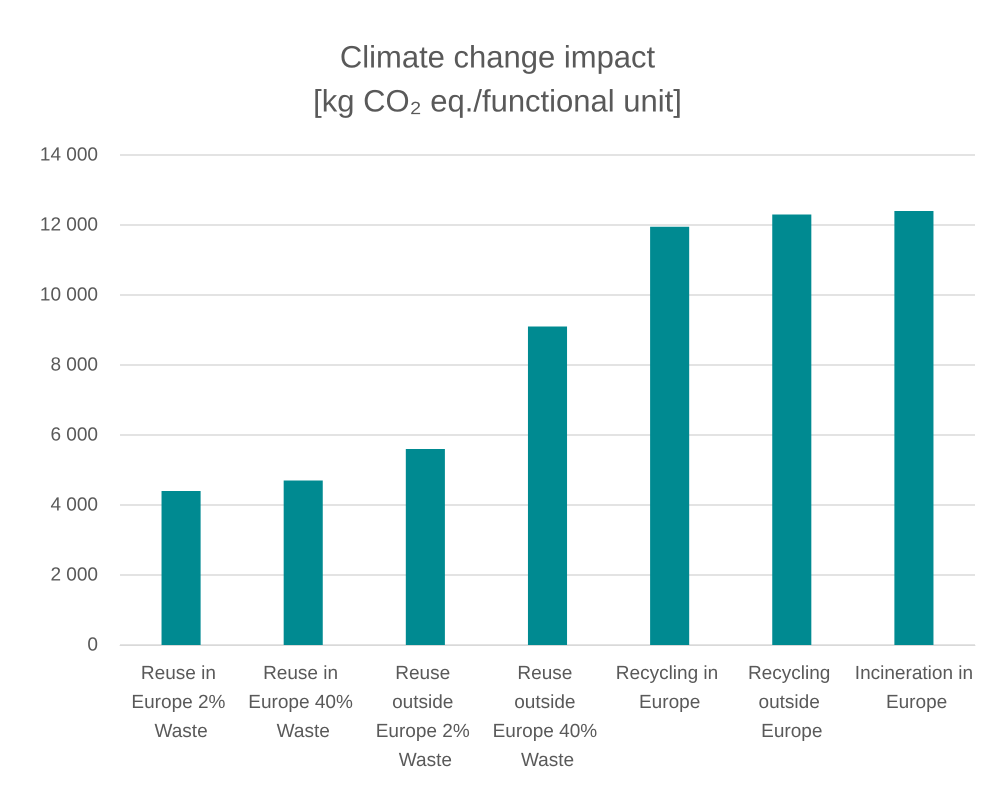 This screenshot has width=995, height=787. I want to click on x-tick-label: Reuse in Europe 40% Waste, so click(303, 702).